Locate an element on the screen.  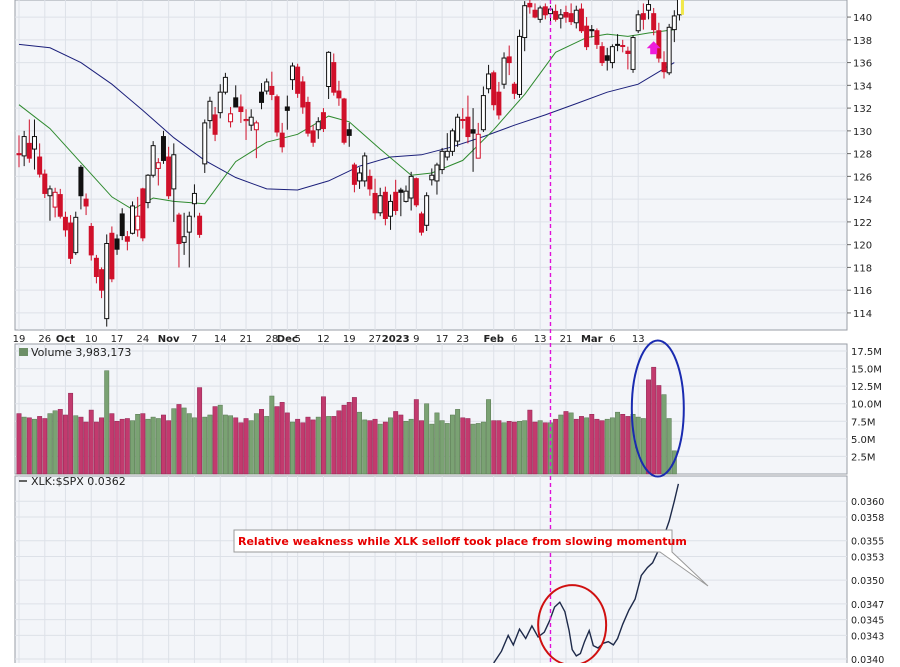
volume-bars is located at coordinates (346, 420).